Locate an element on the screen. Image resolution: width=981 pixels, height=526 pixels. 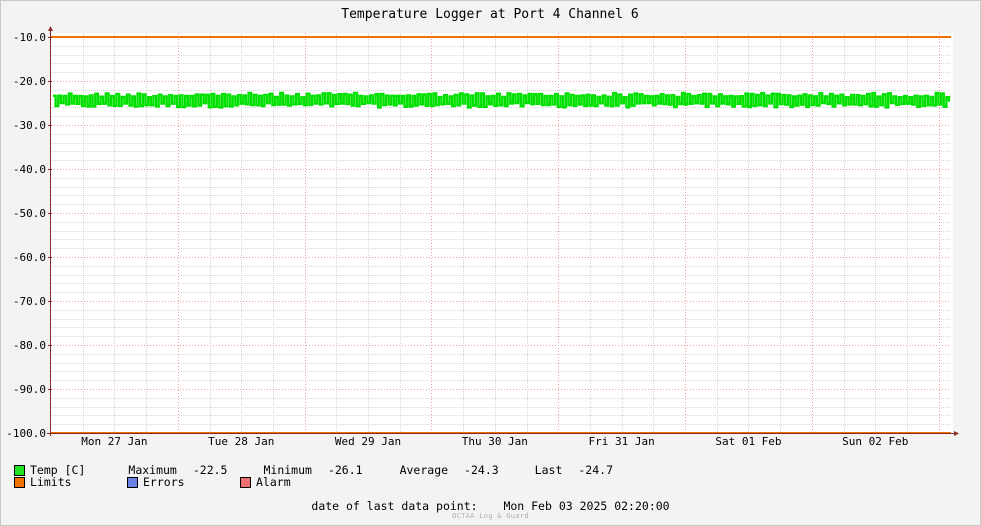
y-tick-label: -60.0 is located at coordinates (29, 257).